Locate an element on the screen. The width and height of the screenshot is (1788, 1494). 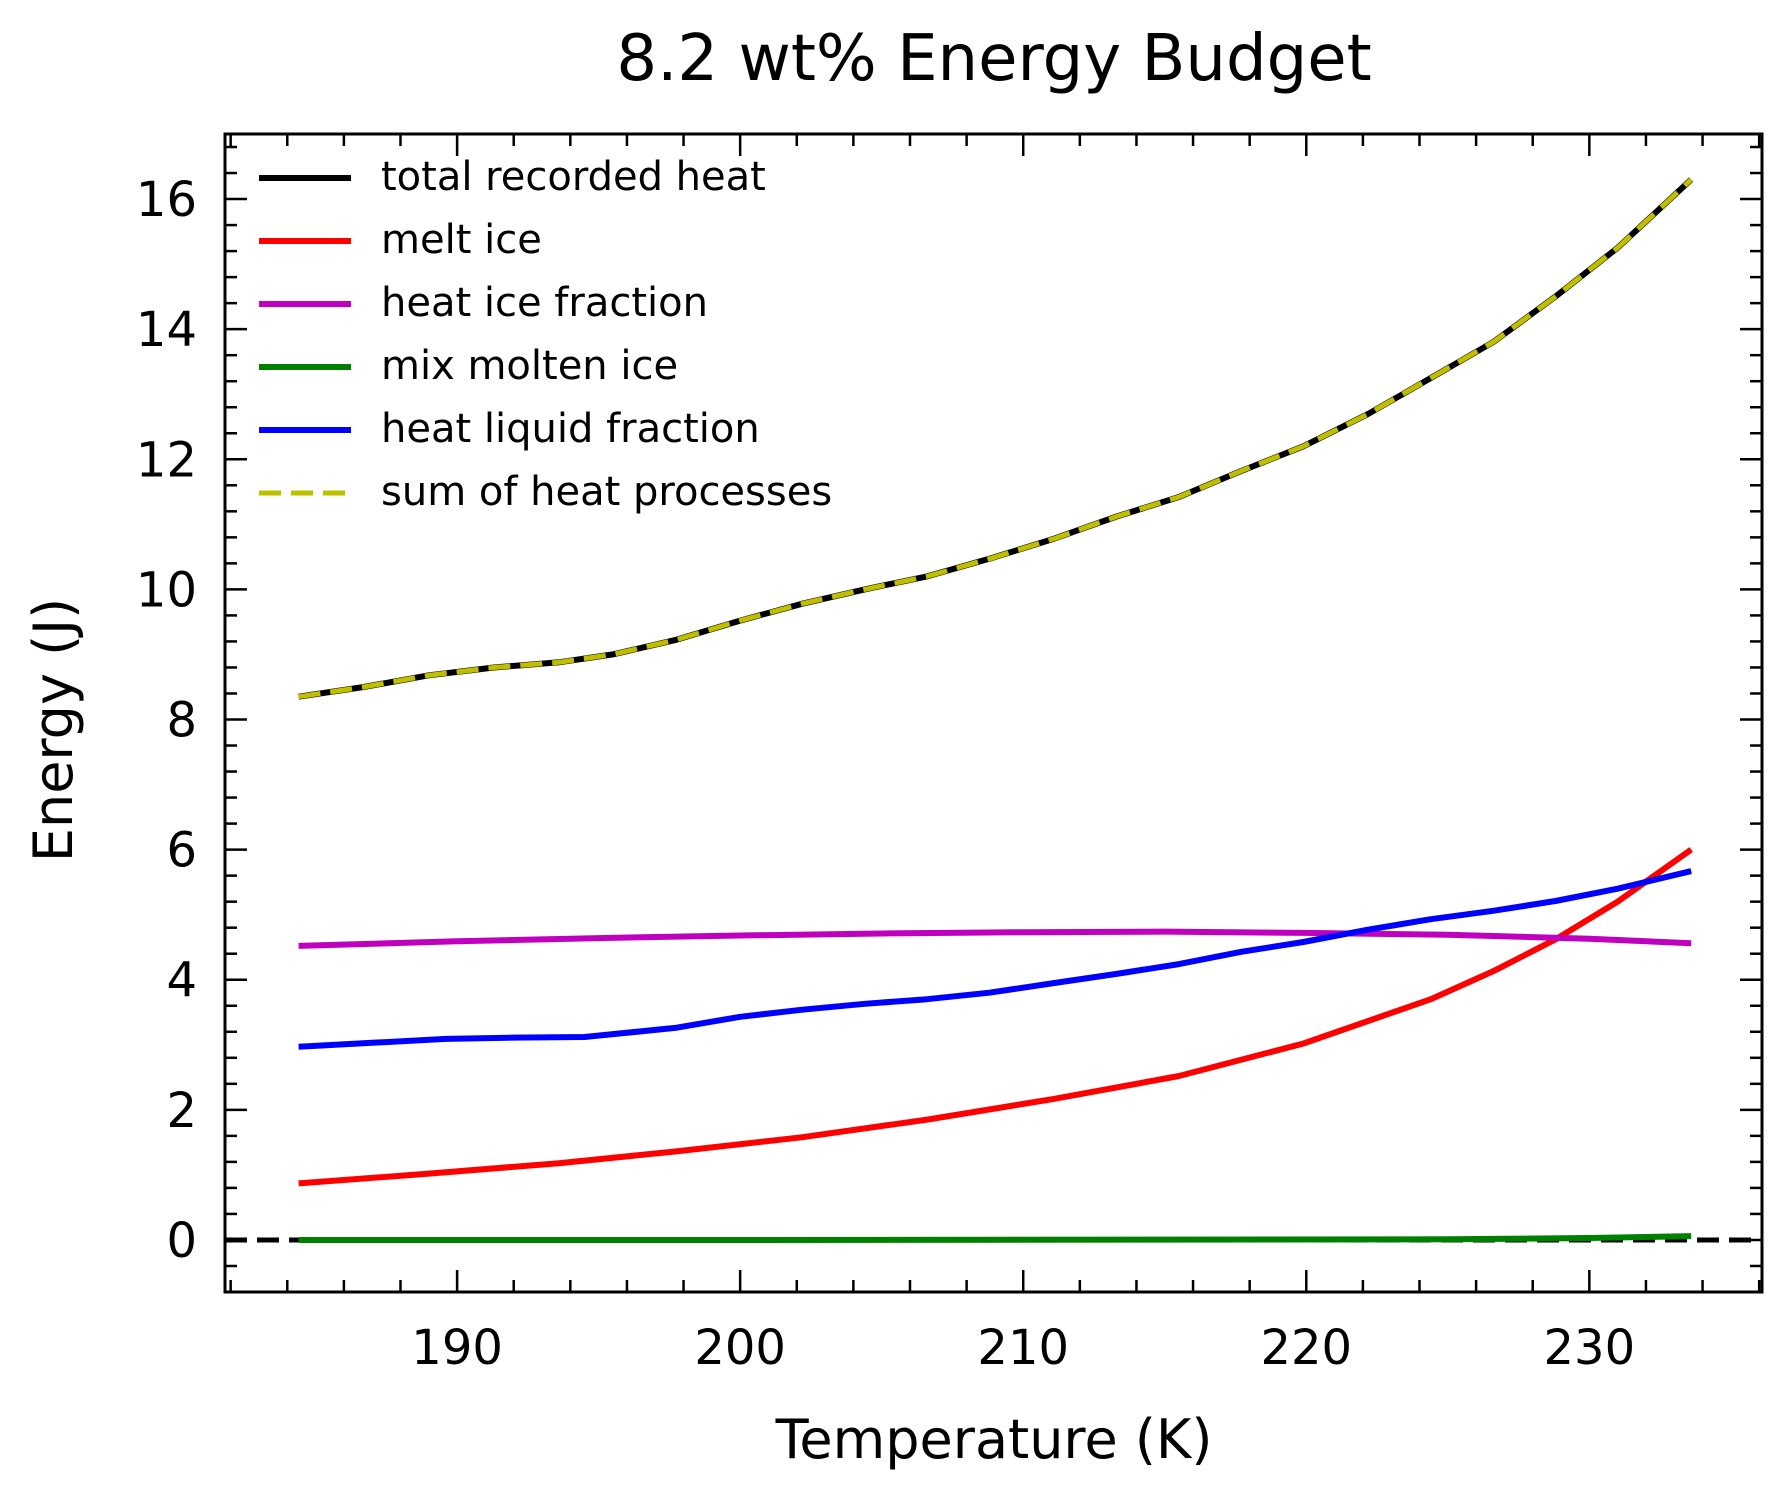
y-tick-label: 6 is located at coordinates (181, 851).